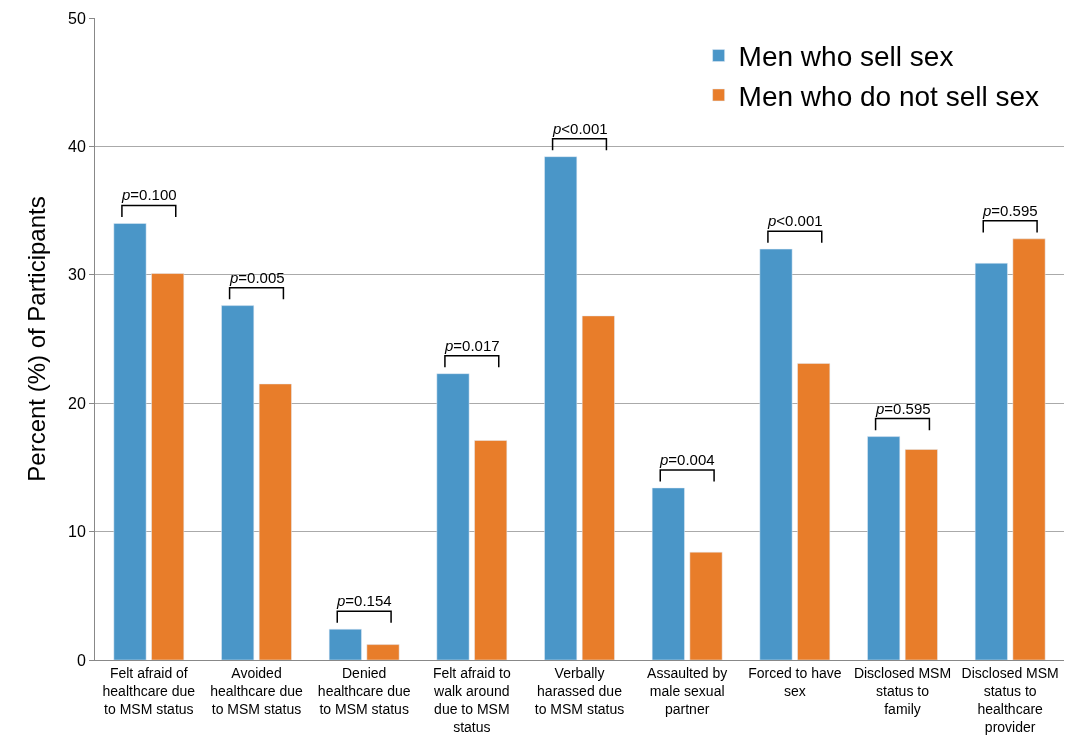 The height and width of the screenshot is (756, 1074). Describe the element at coordinates (77, 403) in the screenshot. I see `y-tick-label: 20` at that location.